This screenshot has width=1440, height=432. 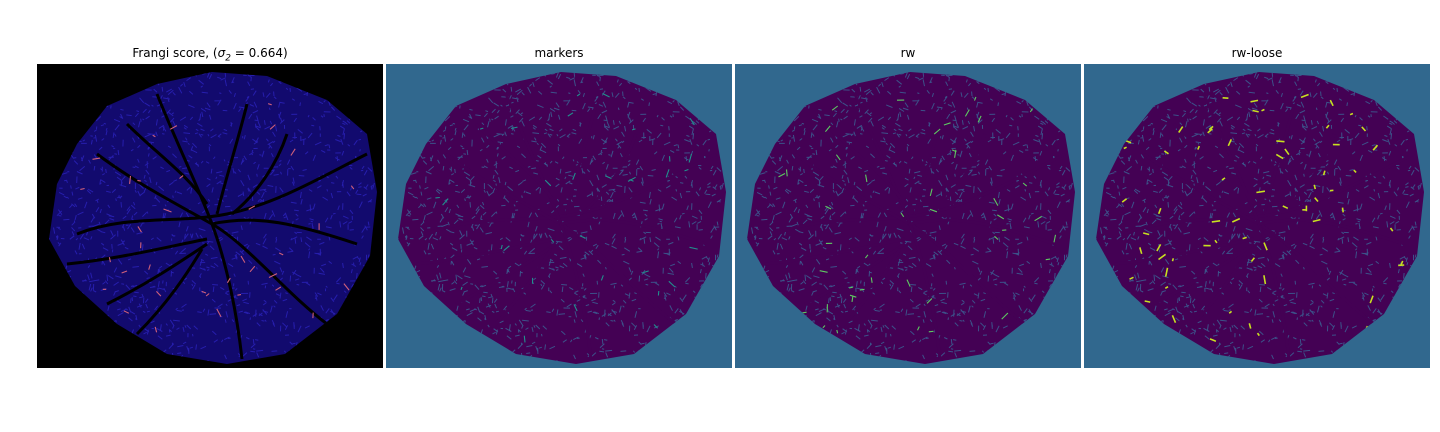 I want to click on panel-title-rw-loose: rw-loose, so click(x=1257, y=53).